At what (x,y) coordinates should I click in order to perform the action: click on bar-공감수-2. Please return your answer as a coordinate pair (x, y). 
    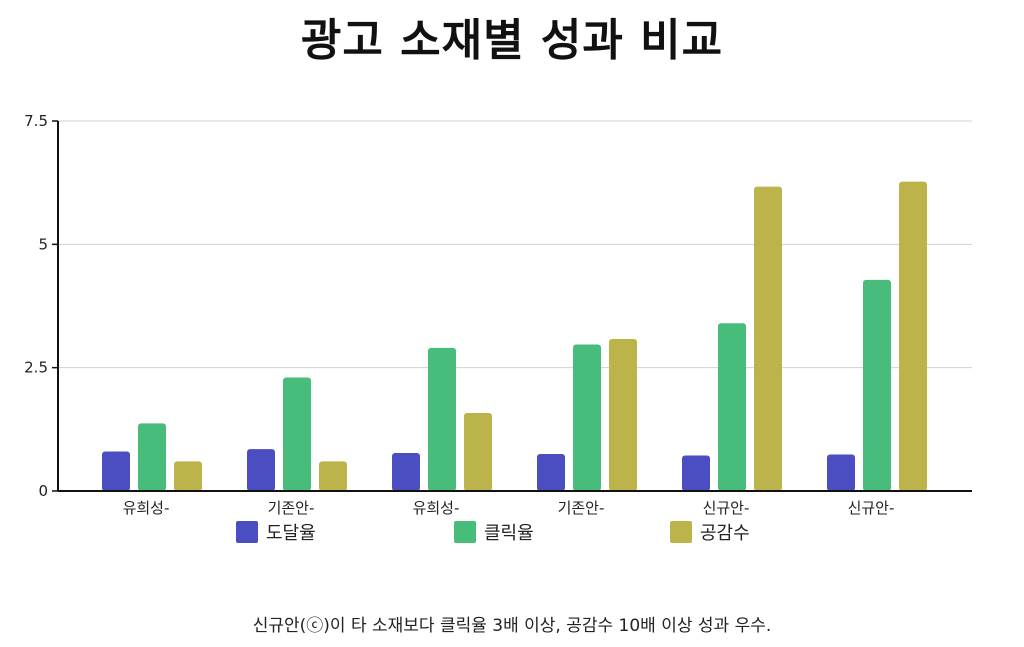
    Looking at the image, I should click on (333, 476).